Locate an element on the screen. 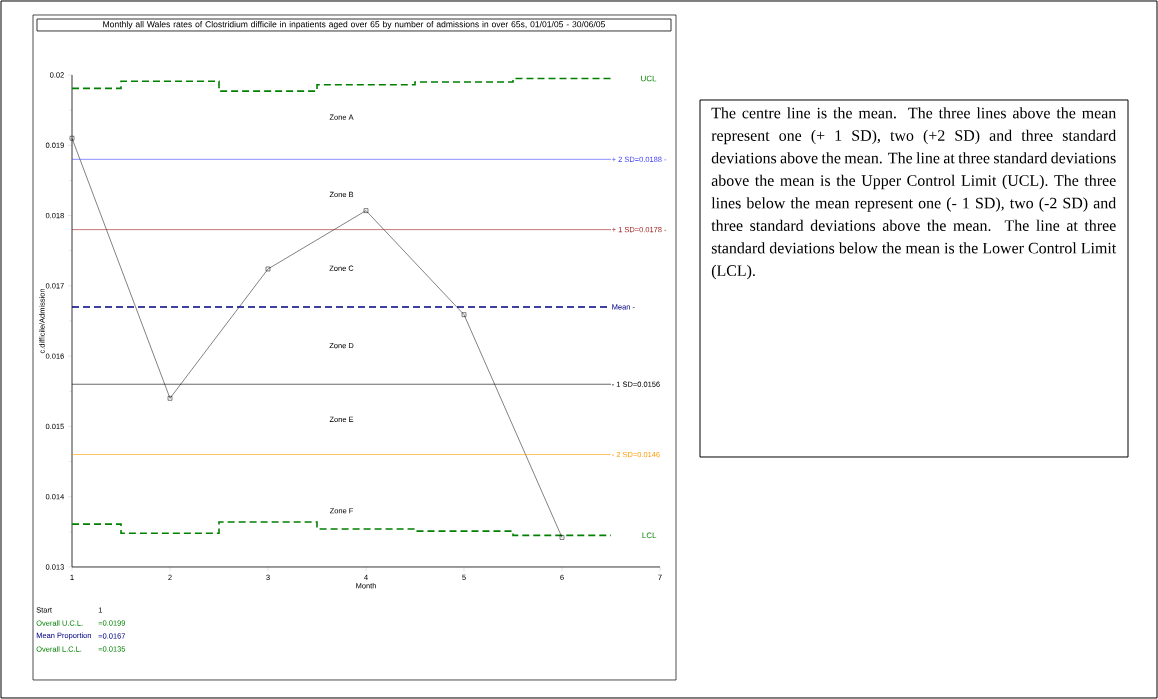 The height and width of the screenshot is (699, 1158). text: The centre line is the mean. The three lines above the mean represent one (+ 1 SD), two (+2 SD) and three standard deviations above the mean. The line at three standard deviations above the mean is the Upper Control Limit (UCL). The three lines below the mean represent one (- 1 SD), two (-2 SD) and three standard deviations above the mean. The line at three standard deviations below the mean is the Lower Control Limit (LCL). is located at coordinates (914, 193).